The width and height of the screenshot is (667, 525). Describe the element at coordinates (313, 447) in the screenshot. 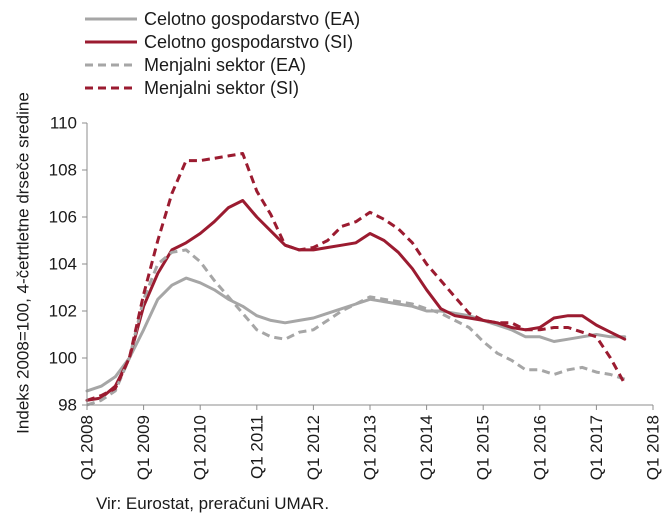

I see `x-tick-label: Q1 2012` at that location.